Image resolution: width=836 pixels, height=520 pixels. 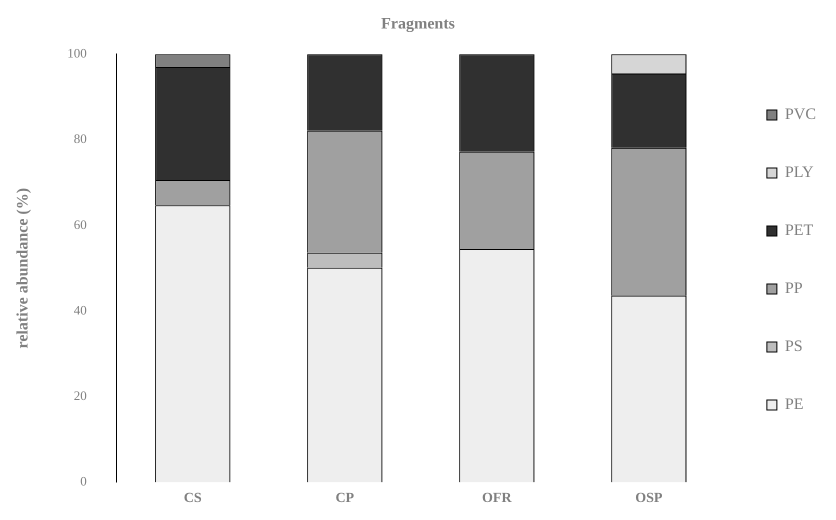 What do you see at coordinates (80, 224) in the screenshot?
I see `y-tick-label: 60` at bounding box center [80, 224].